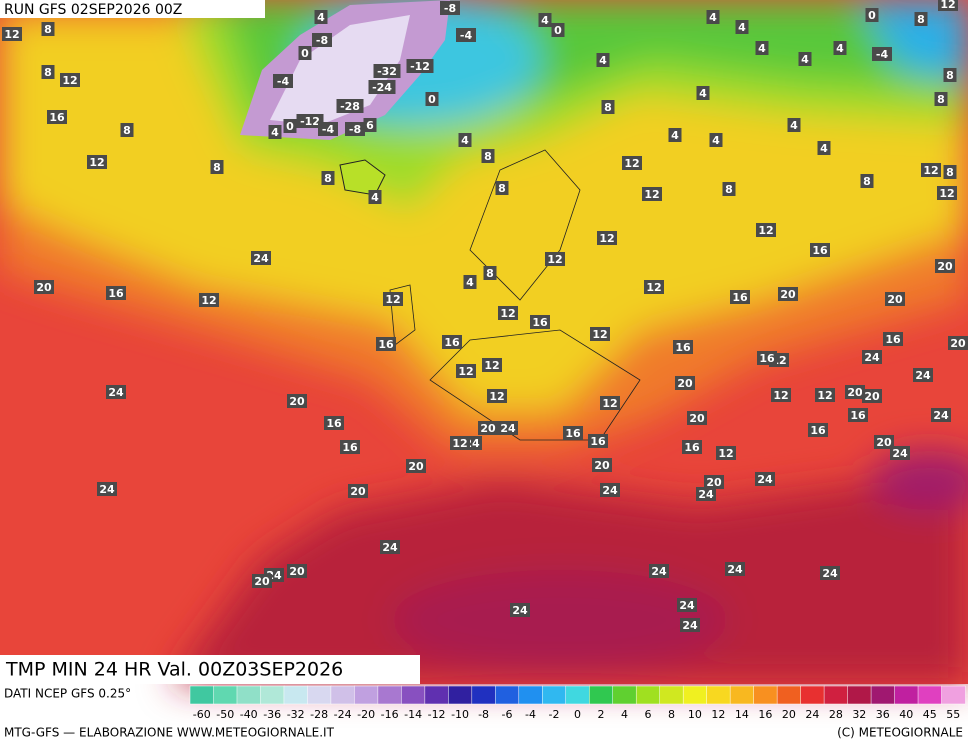  Describe the element at coordinates (900, 733) in the screenshot. I see `copyright: (C) METEOGIORNALE` at that location.